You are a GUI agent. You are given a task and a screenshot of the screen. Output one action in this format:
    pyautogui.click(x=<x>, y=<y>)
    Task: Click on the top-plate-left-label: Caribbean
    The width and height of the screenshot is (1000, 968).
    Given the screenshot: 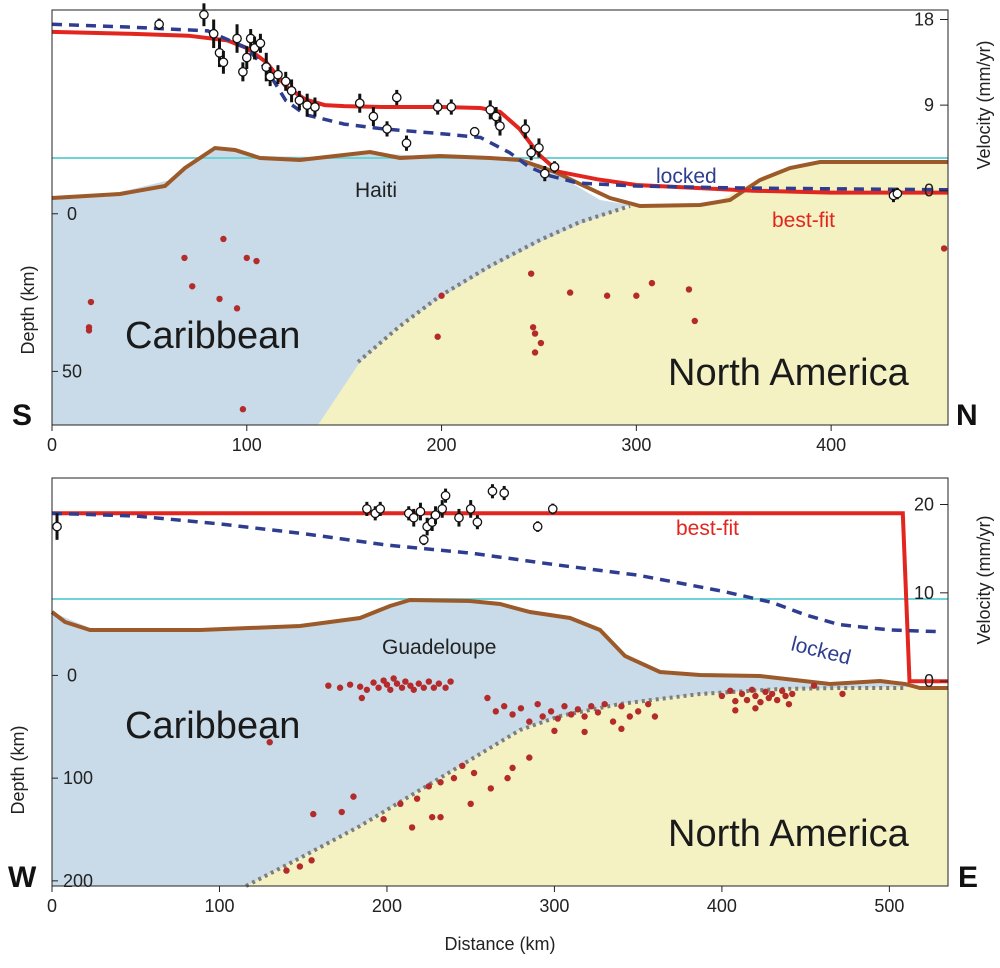 What is the action you would take?
    pyautogui.click(x=212, y=336)
    